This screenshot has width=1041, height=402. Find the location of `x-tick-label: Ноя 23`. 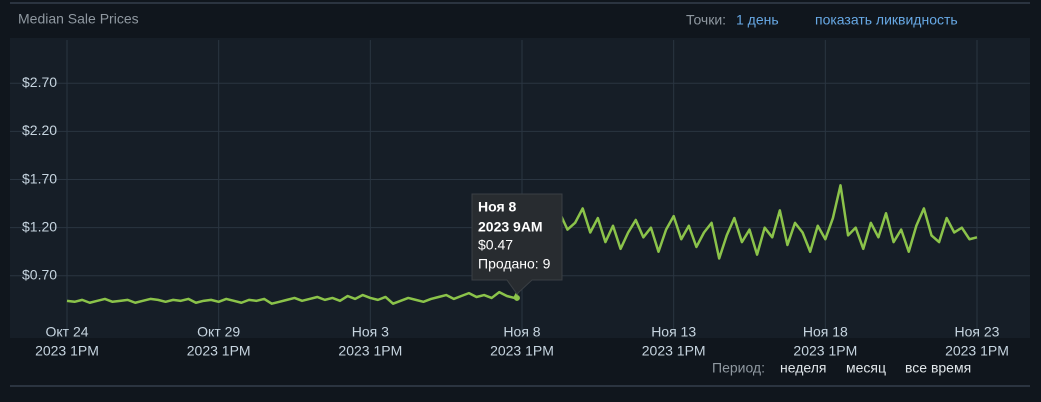

x-tick-label: Ноя 23 is located at coordinates (977, 332).